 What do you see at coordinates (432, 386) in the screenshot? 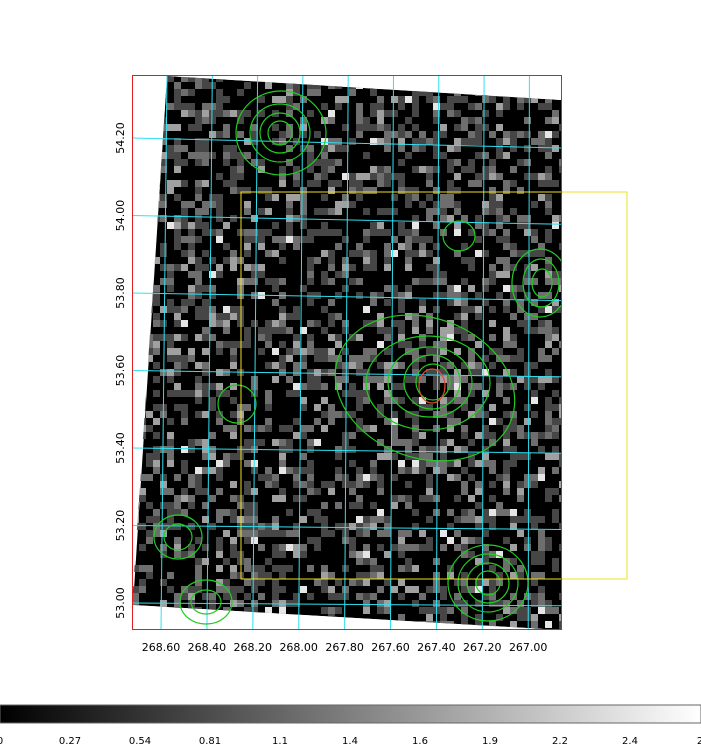
I see `contour-hot` at bounding box center [432, 386].